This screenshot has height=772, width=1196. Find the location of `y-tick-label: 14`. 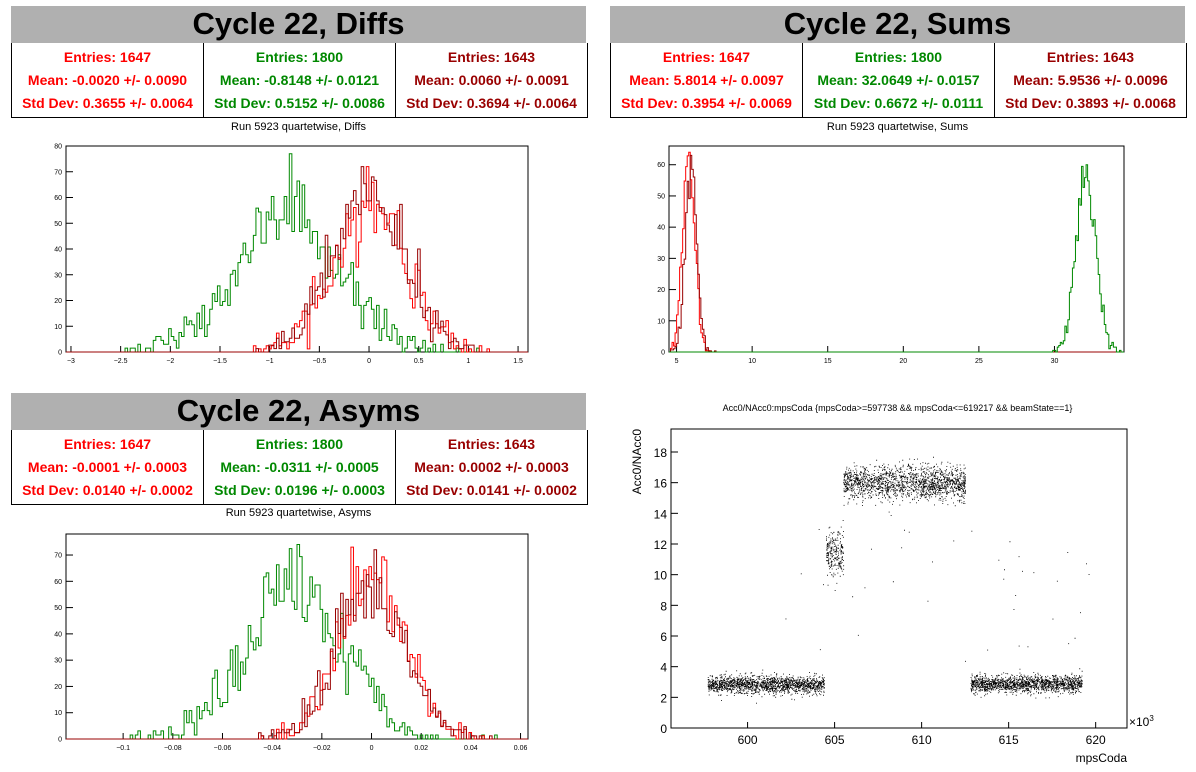

y-tick-label: 14 is located at coordinates (661, 514).